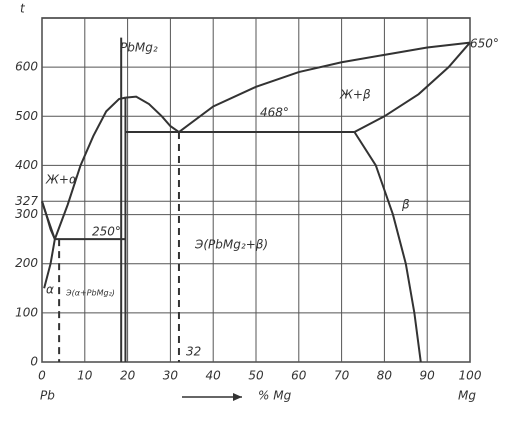  I want to click on y-axis-label: t, so click(23, 9).